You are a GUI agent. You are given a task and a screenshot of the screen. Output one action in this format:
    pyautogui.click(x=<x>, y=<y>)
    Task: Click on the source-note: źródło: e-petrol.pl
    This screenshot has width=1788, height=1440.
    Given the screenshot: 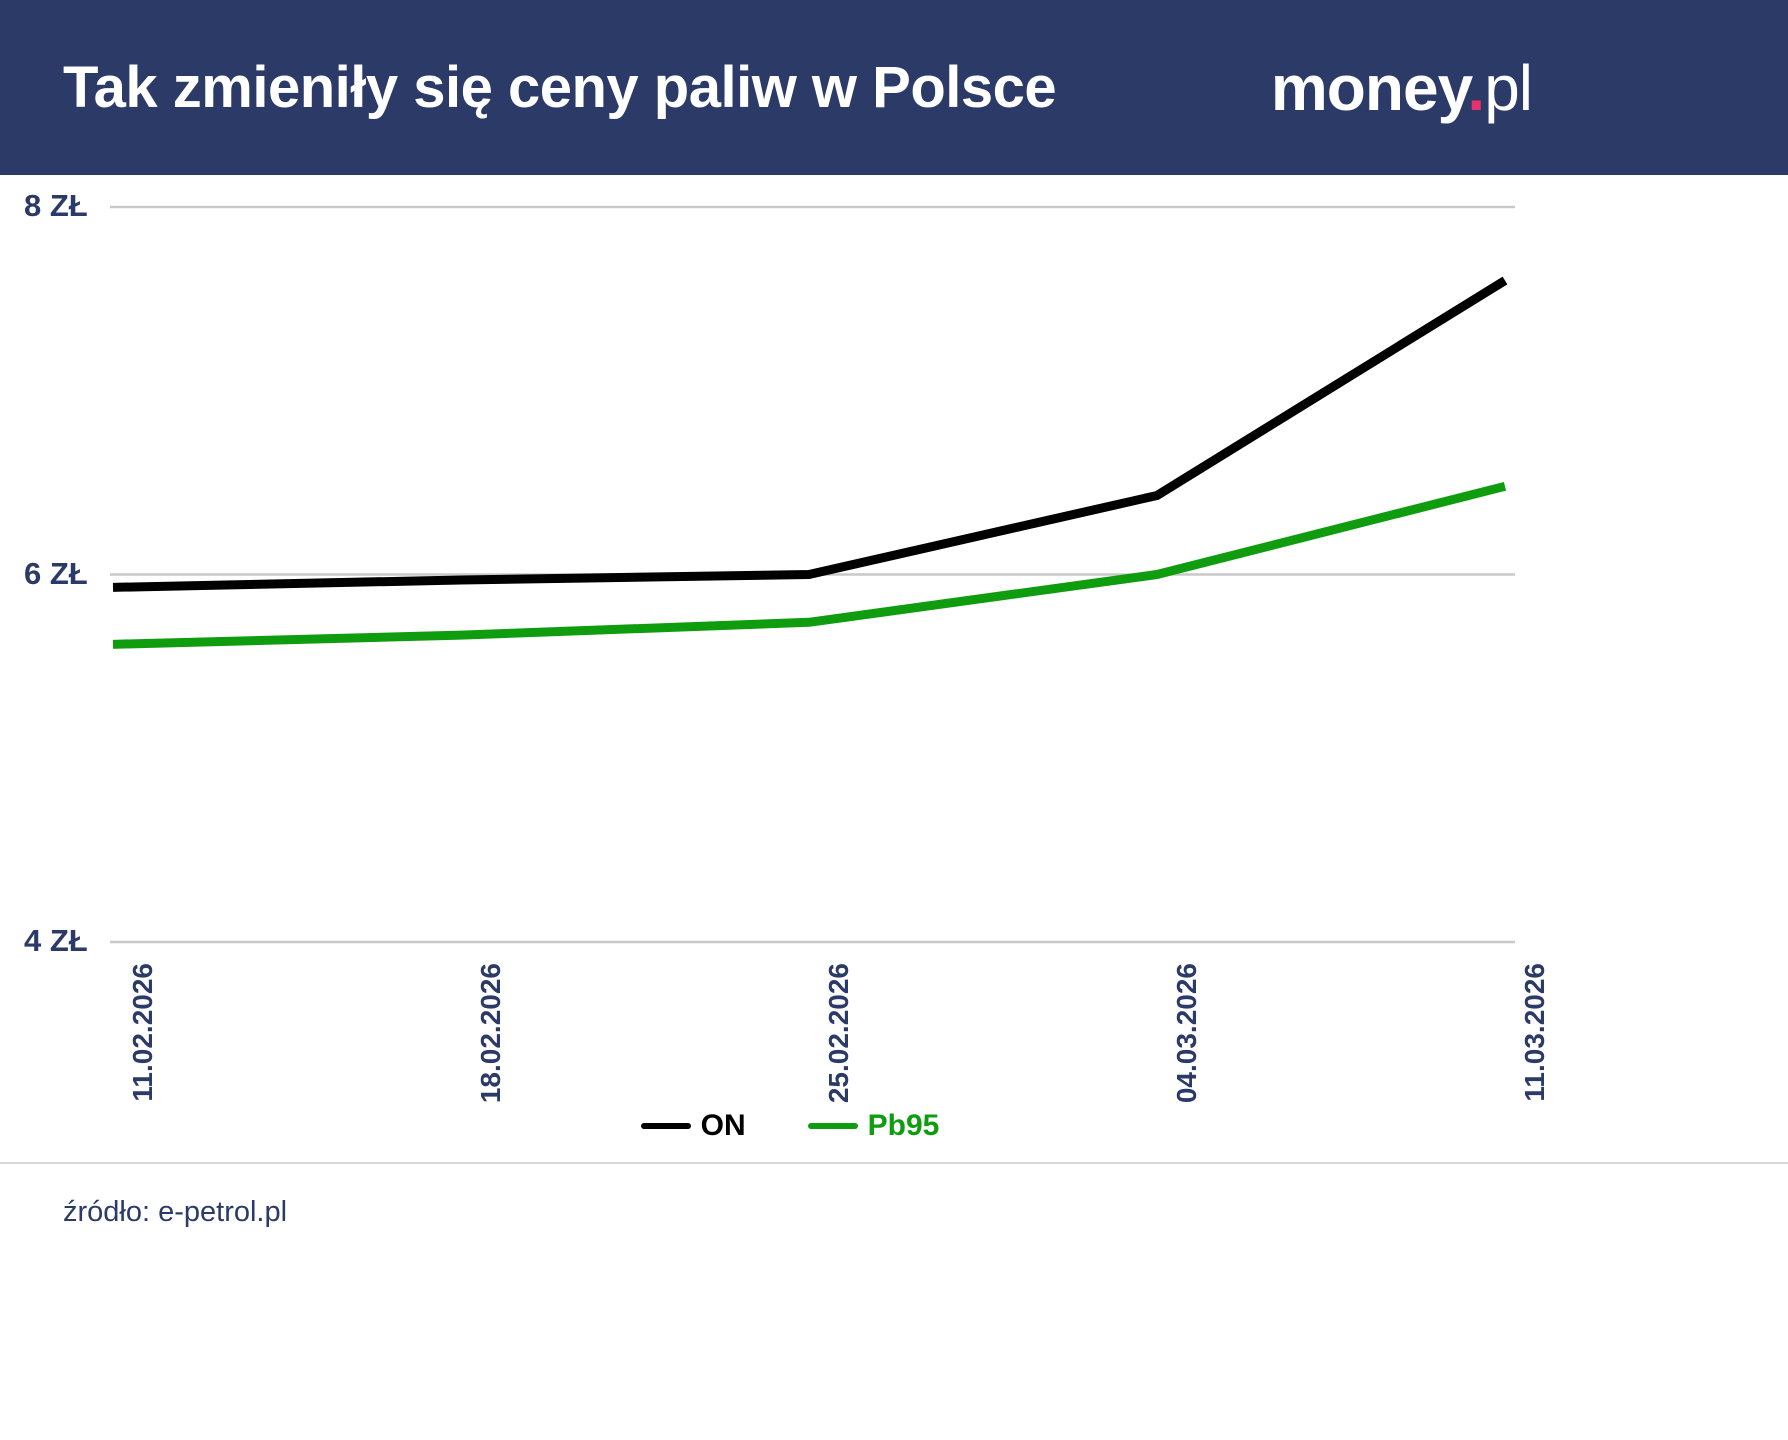 What is the action you would take?
    pyautogui.click(x=175, y=1212)
    